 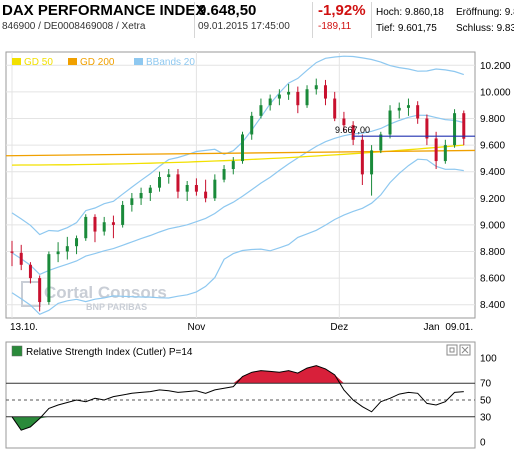 I want to click on legend-label: GD 200, so click(x=97, y=62).